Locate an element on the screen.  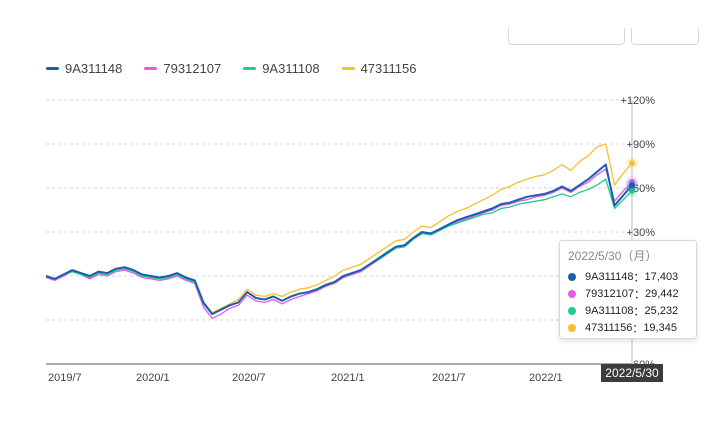
legend-label: 79312107 is located at coordinates (192, 68).